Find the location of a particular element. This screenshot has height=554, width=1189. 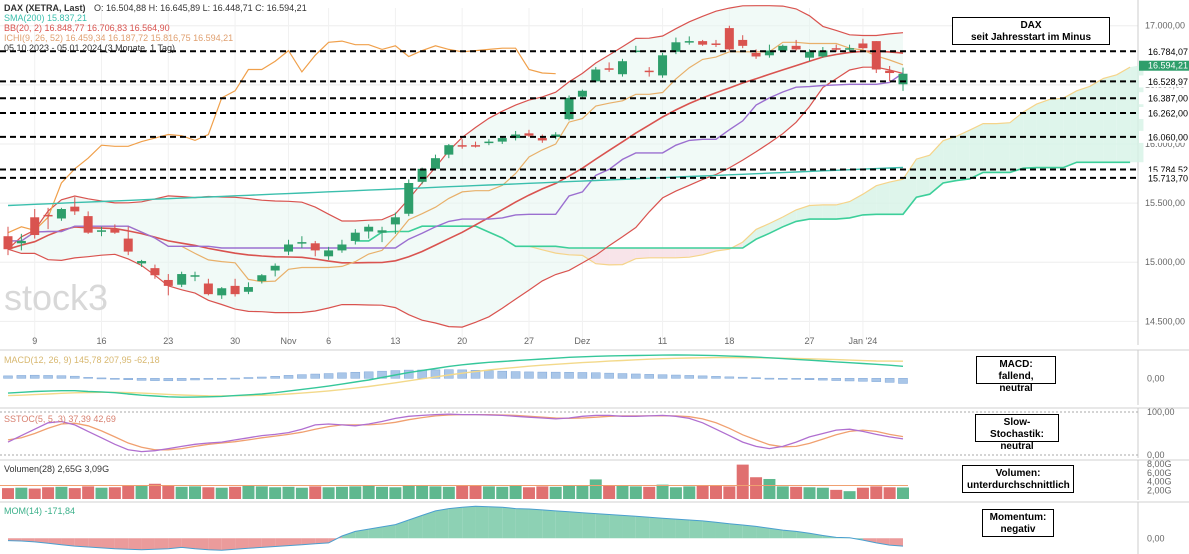

annotation-volume-line1: Volumen: is located at coordinates (1018, 473).